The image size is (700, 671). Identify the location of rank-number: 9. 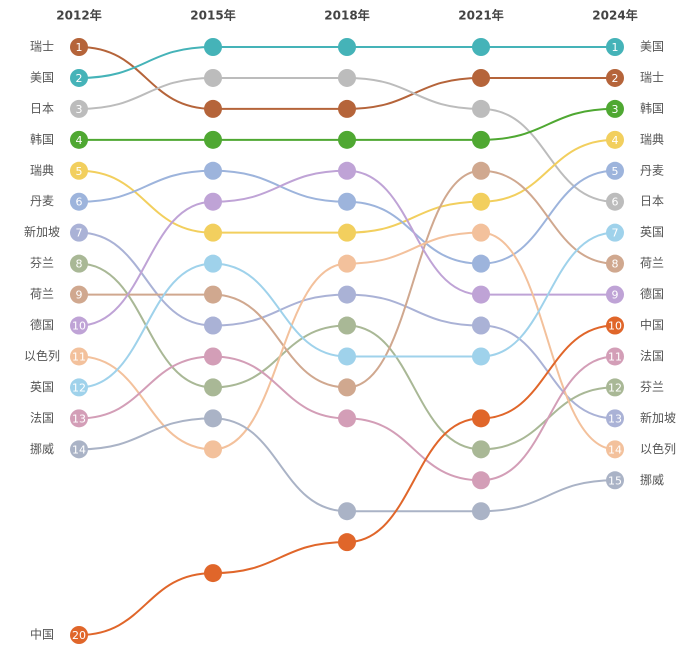
(615, 295).